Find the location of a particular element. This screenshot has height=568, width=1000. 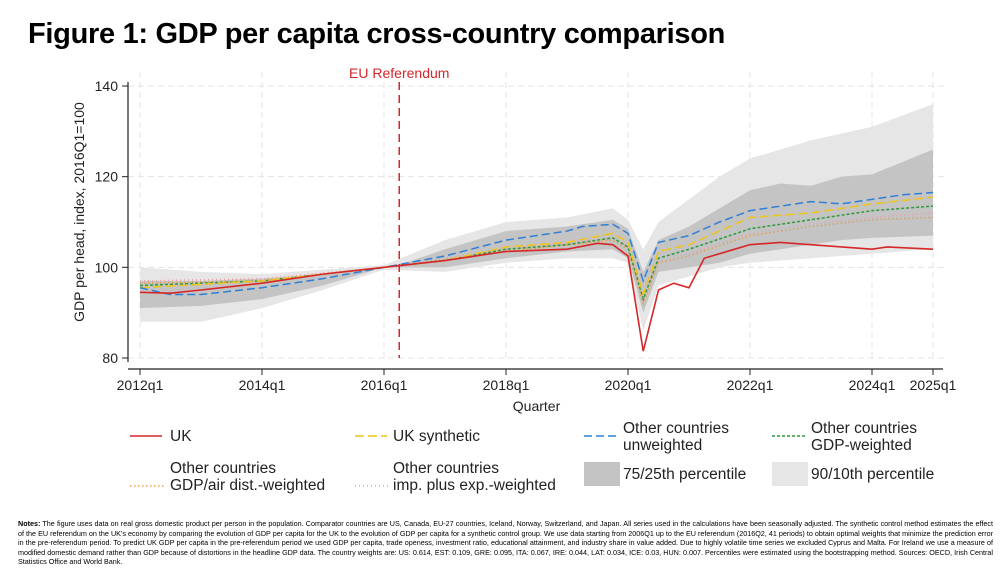

legend-line: GDP/air dist.-weighted is located at coordinates (248, 485).